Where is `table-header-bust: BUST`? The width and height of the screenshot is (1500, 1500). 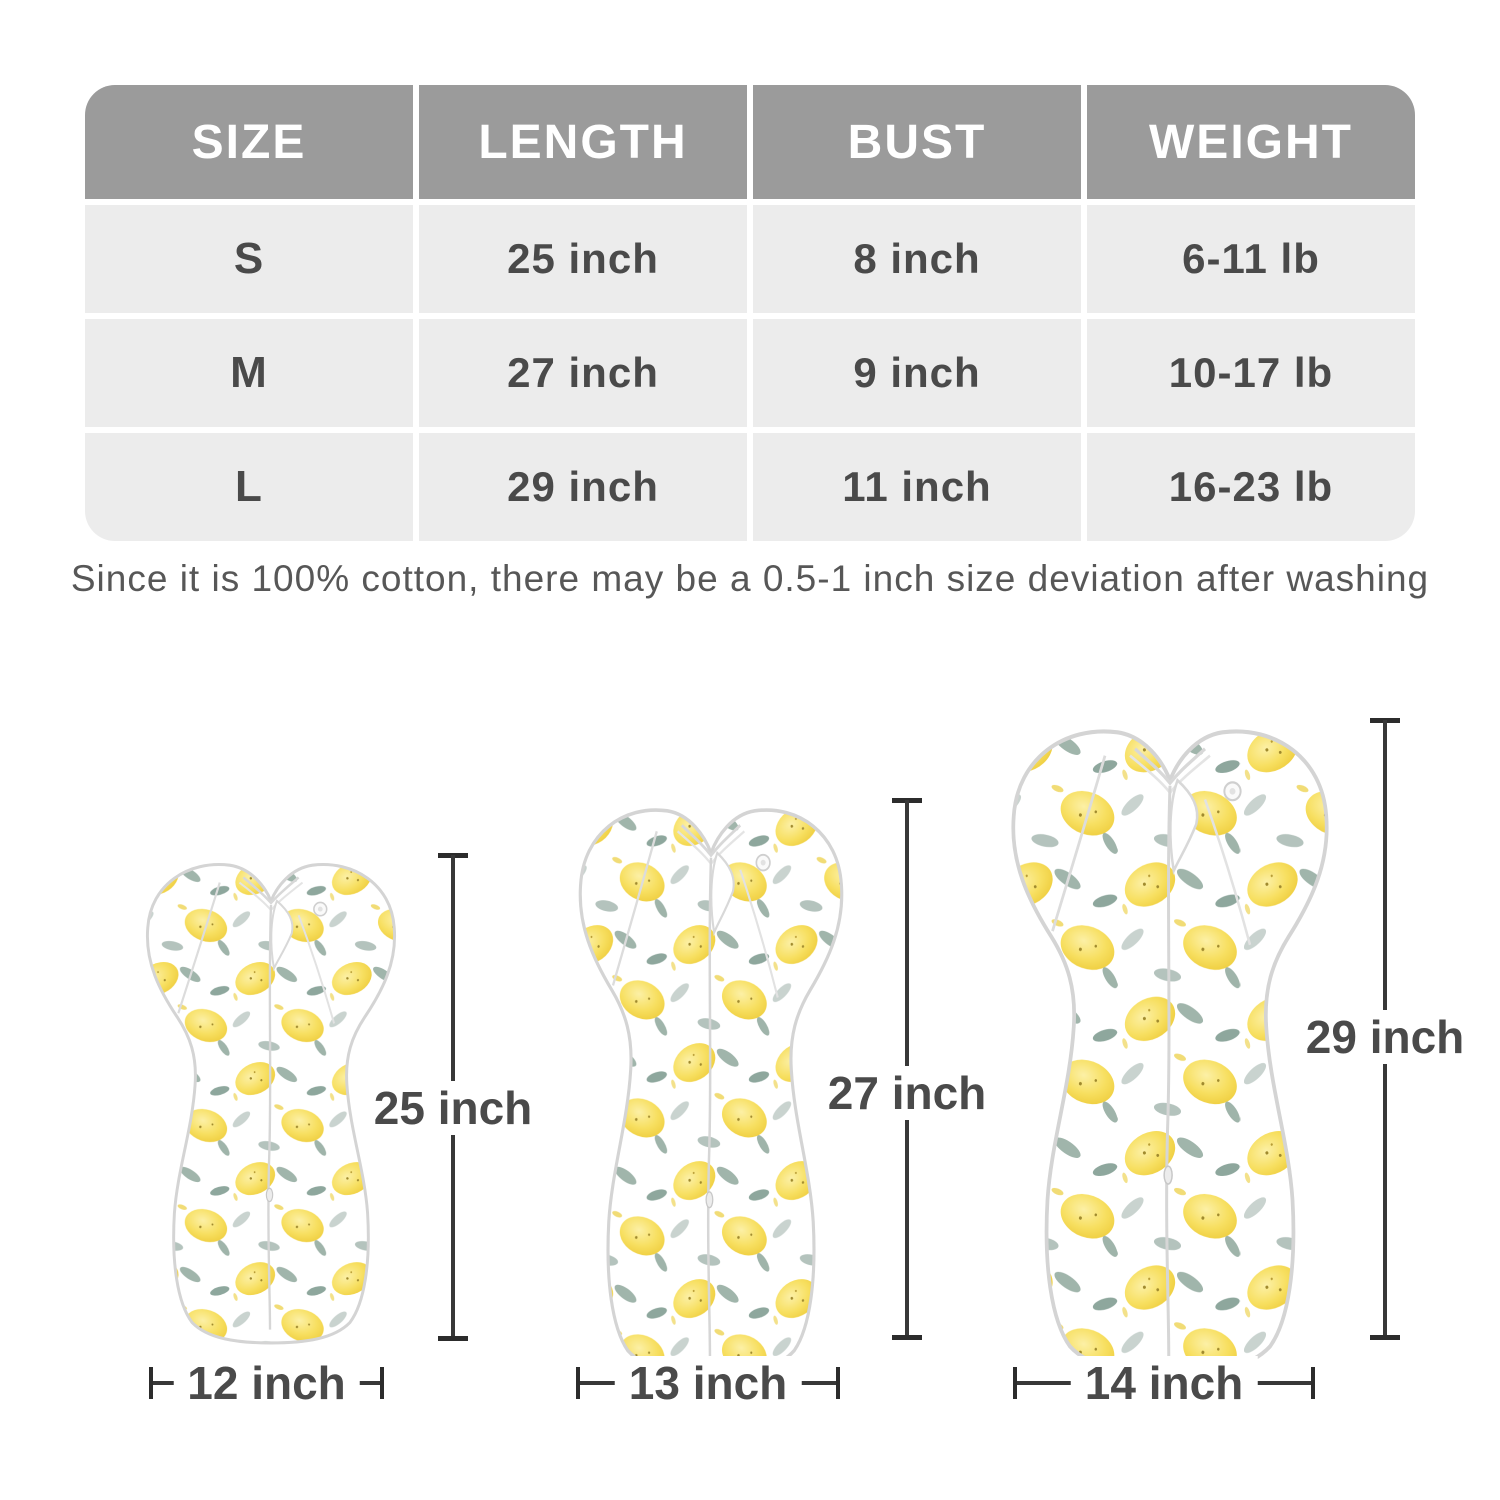 table-header-bust: BUST is located at coordinates (917, 142).